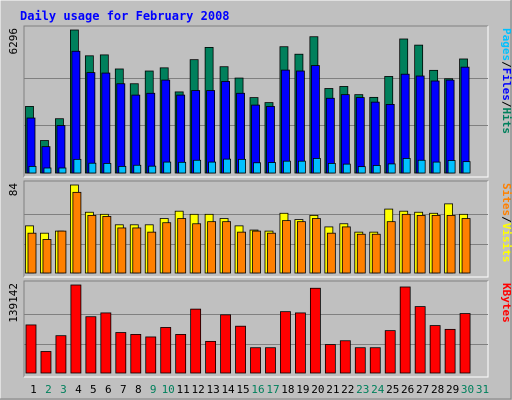  Describe the element at coordinates (506, 121) in the screenshot. I see `requests-legend-hits: Hits` at that location.